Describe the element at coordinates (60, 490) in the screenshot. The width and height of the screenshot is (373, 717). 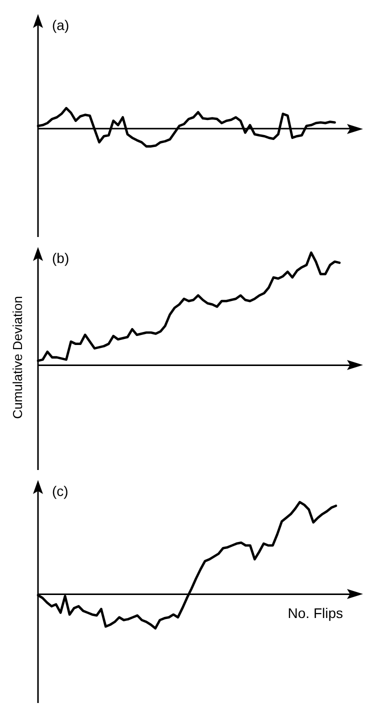
I see `chart-title: (c)` at that location.